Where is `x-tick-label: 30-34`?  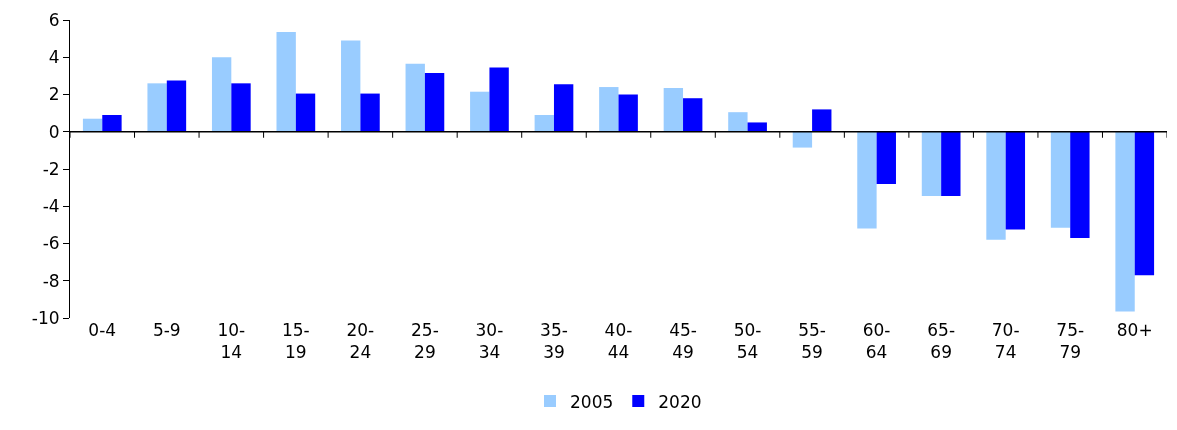 x-tick-label: 30-34 is located at coordinates (489, 341).